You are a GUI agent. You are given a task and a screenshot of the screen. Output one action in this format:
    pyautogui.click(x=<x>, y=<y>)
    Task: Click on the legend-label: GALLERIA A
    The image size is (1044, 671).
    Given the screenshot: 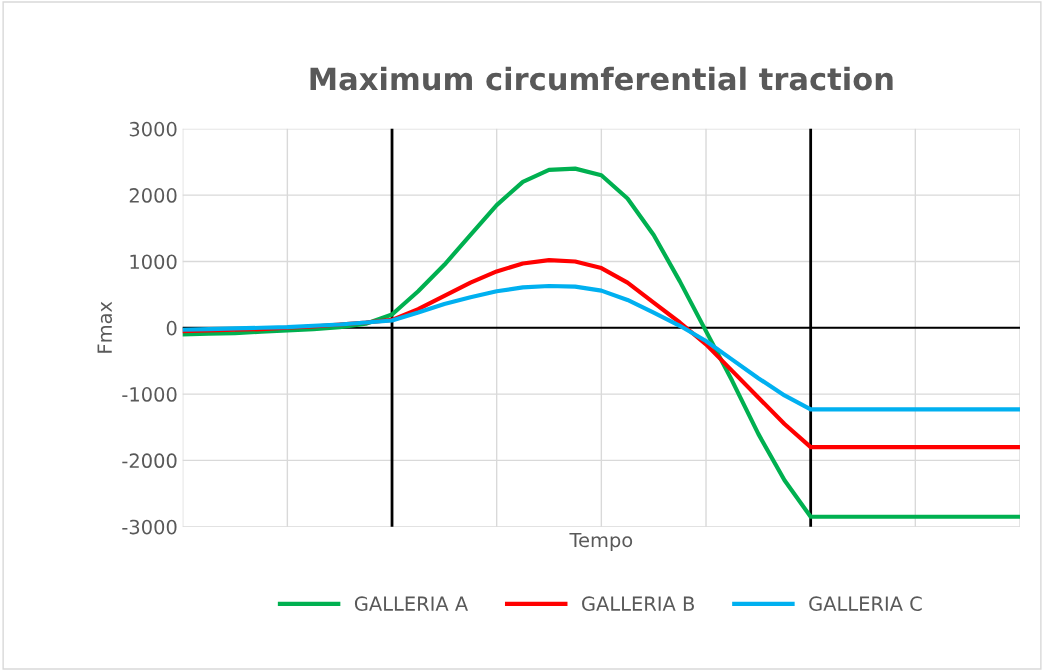 What is the action you would take?
    pyautogui.click(x=411, y=604)
    